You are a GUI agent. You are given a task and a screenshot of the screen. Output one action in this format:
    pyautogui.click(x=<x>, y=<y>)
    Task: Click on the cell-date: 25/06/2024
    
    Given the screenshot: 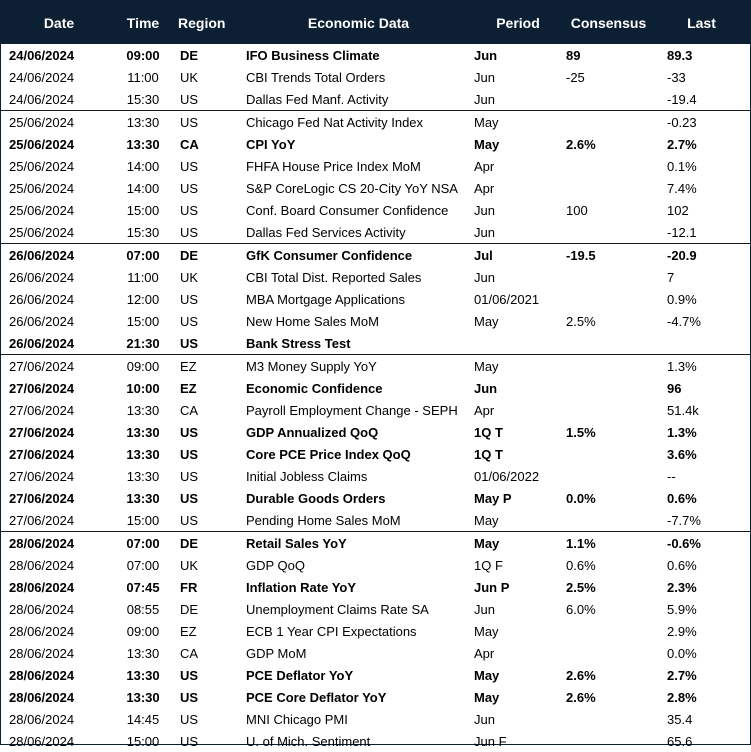 What is the action you would take?
    pyautogui.click(x=42, y=232)
    